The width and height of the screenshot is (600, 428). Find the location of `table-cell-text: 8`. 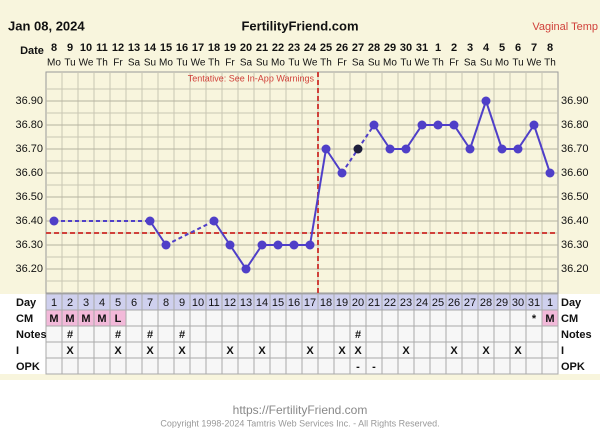

table-cell-text: 8 is located at coordinates (166, 303).